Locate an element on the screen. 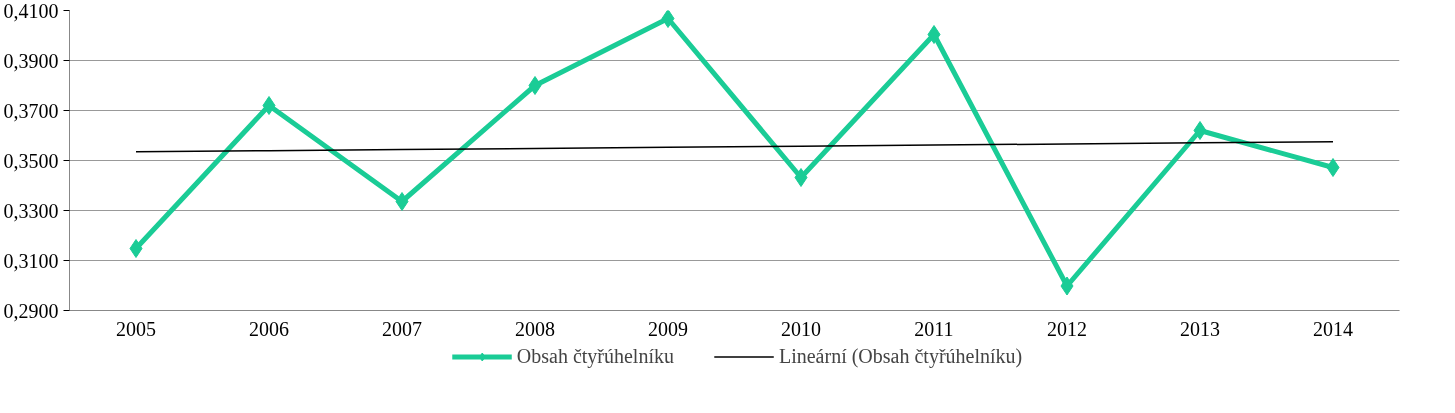 This screenshot has height=413, width=1455. x-tick-label: 2009 is located at coordinates (668, 328).